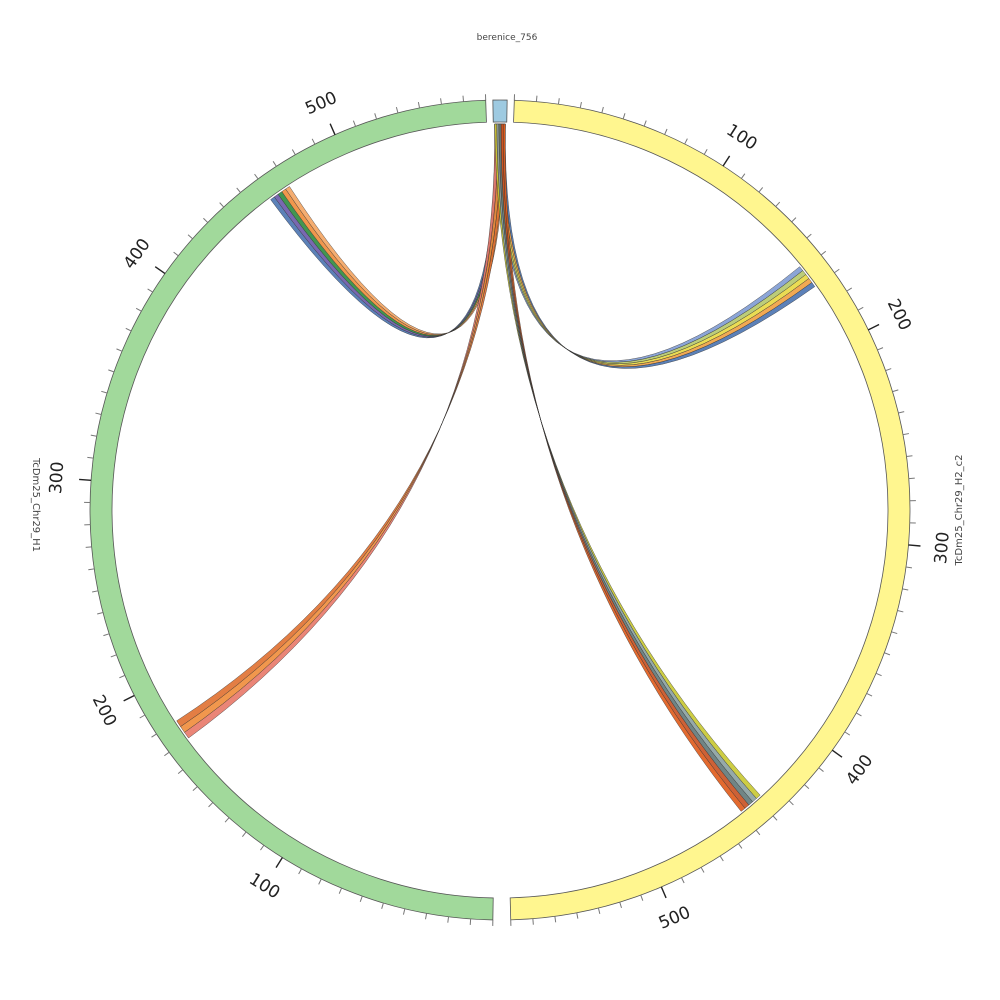  I want to click on tick-label-h1-200: 200, so click(104, 711).